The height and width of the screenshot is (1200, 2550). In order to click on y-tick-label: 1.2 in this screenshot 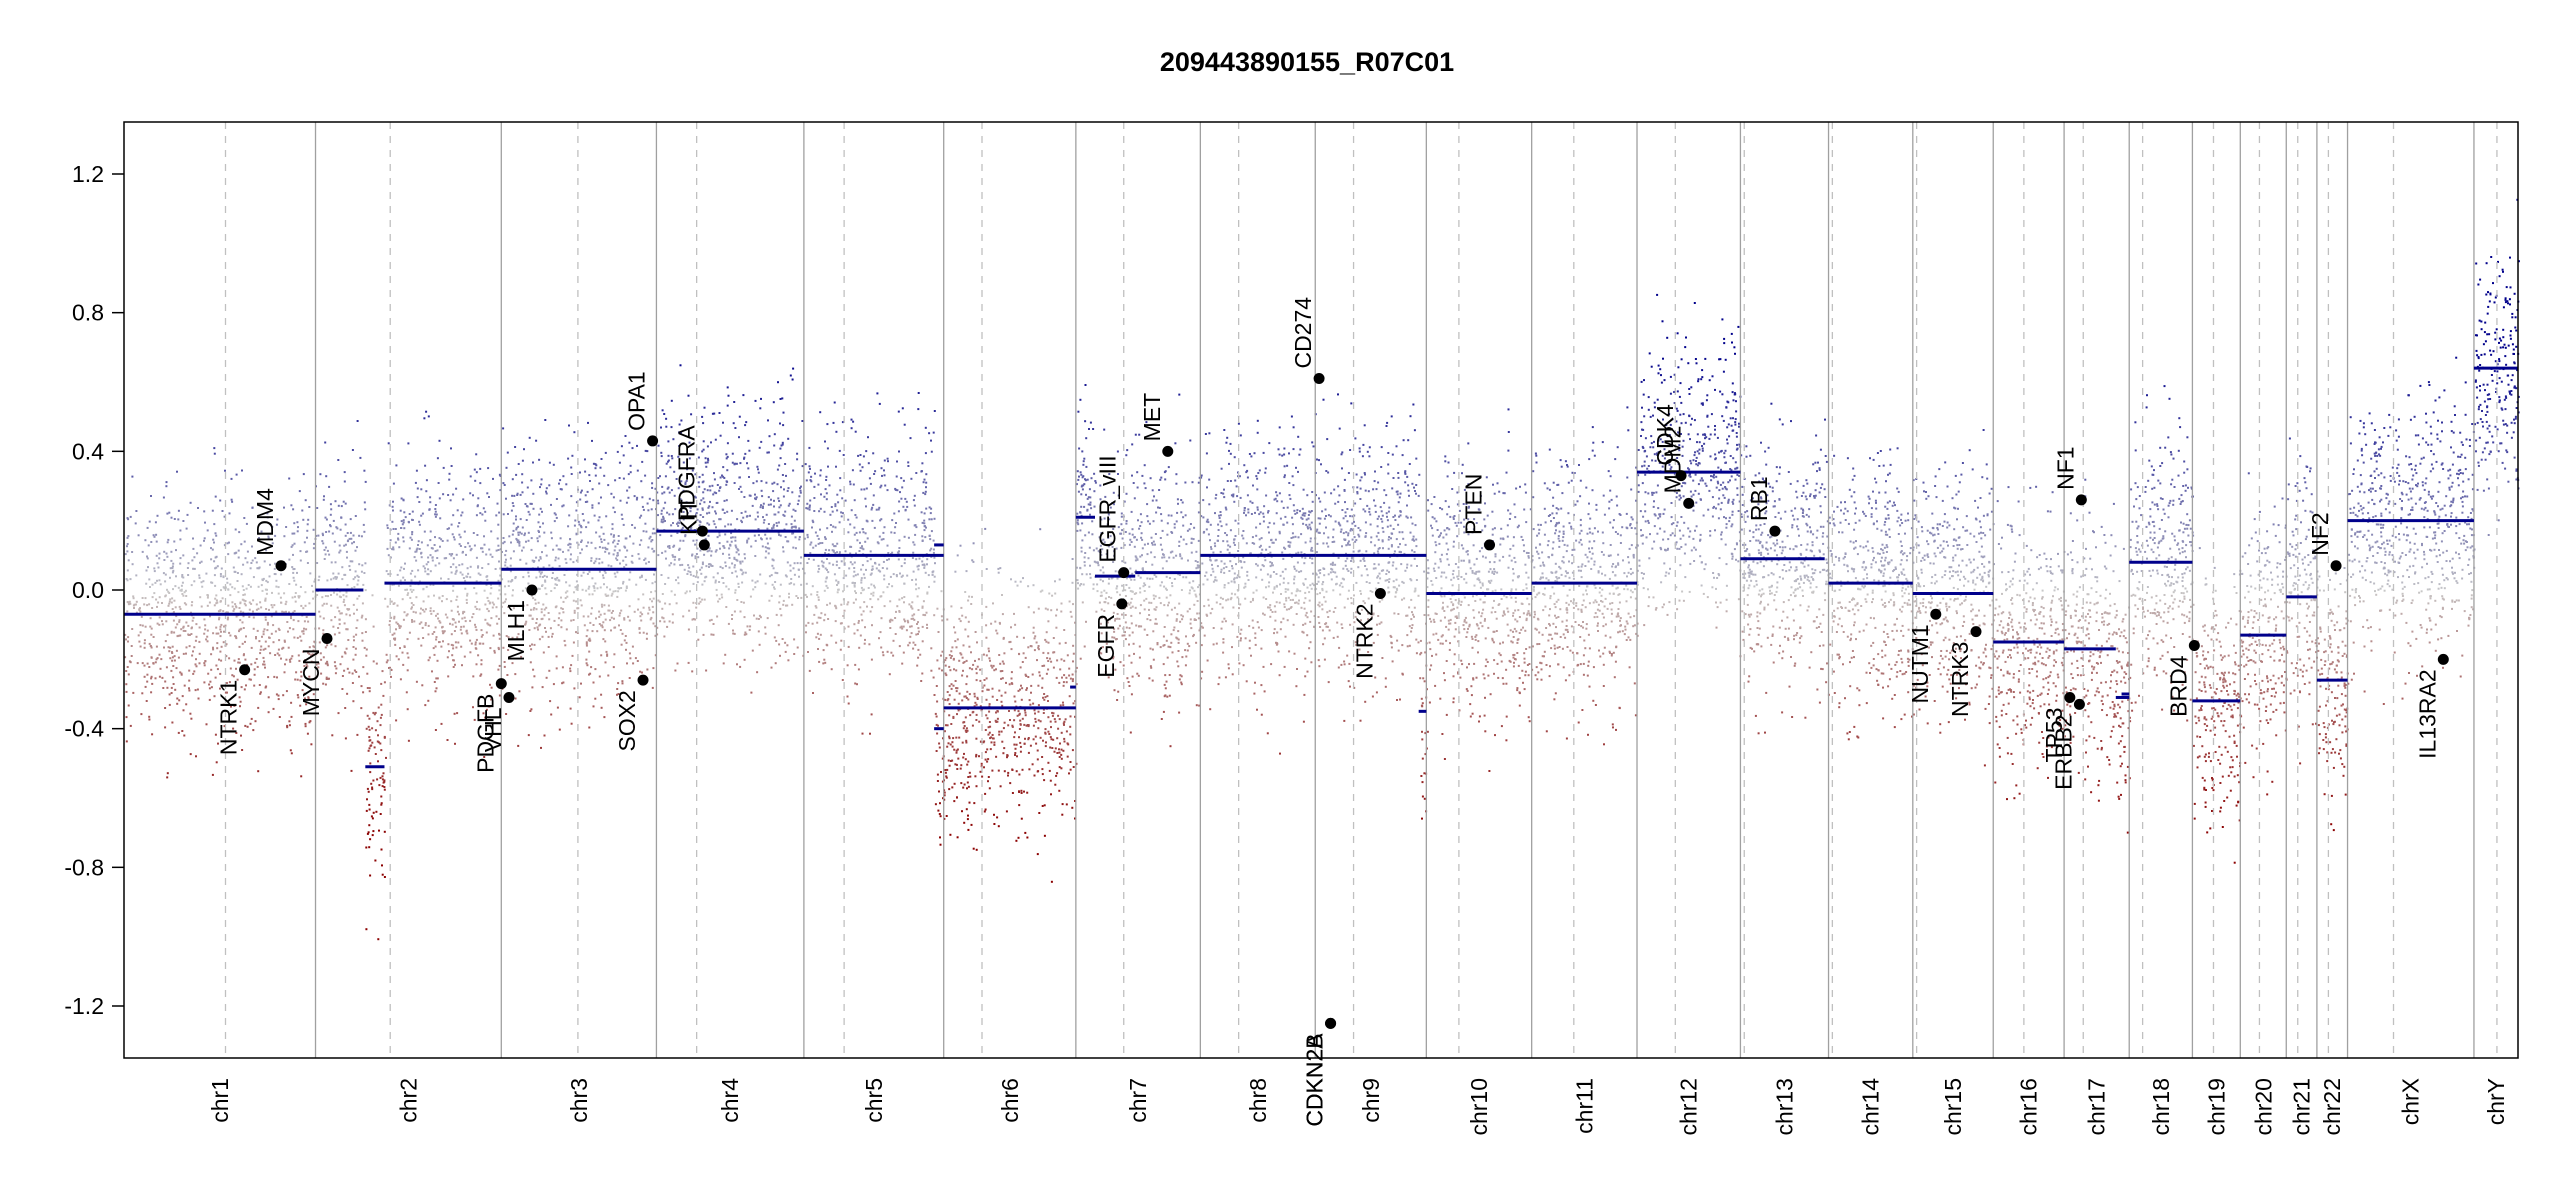, I will do `click(88, 174)`.